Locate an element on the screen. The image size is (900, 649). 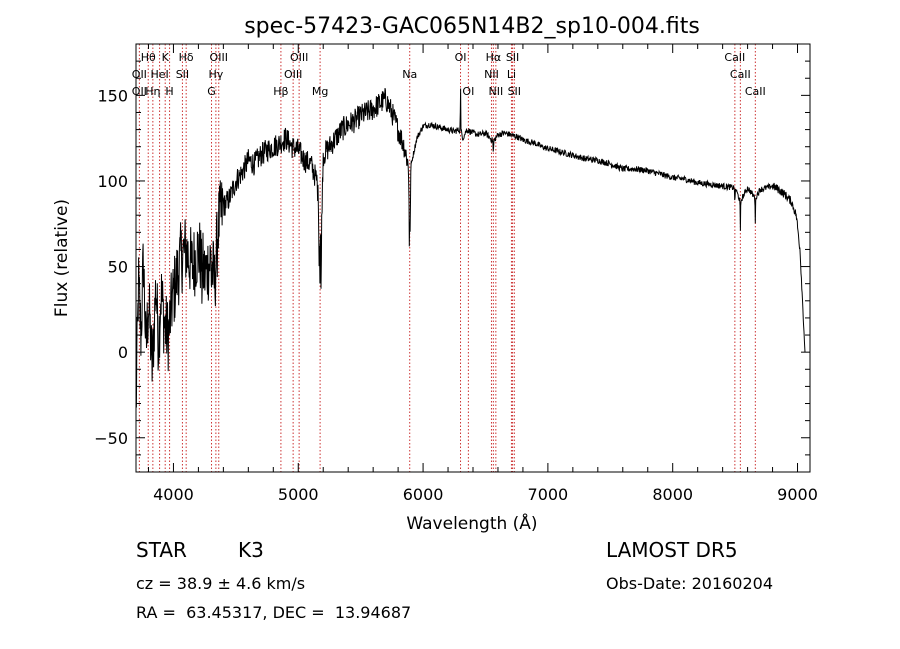
x-tick-label: 4000 is located at coordinates (173, 494).